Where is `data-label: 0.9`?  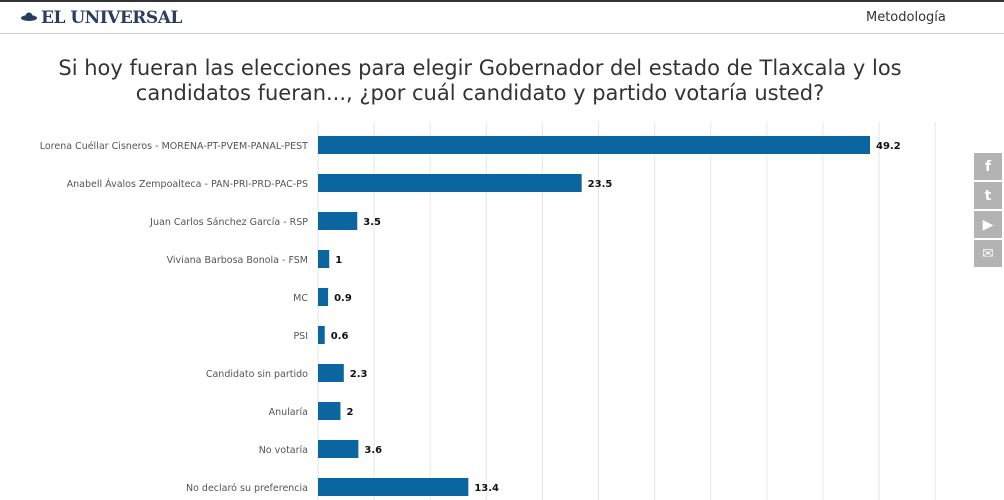
data-label: 0.9 is located at coordinates (343, 298).